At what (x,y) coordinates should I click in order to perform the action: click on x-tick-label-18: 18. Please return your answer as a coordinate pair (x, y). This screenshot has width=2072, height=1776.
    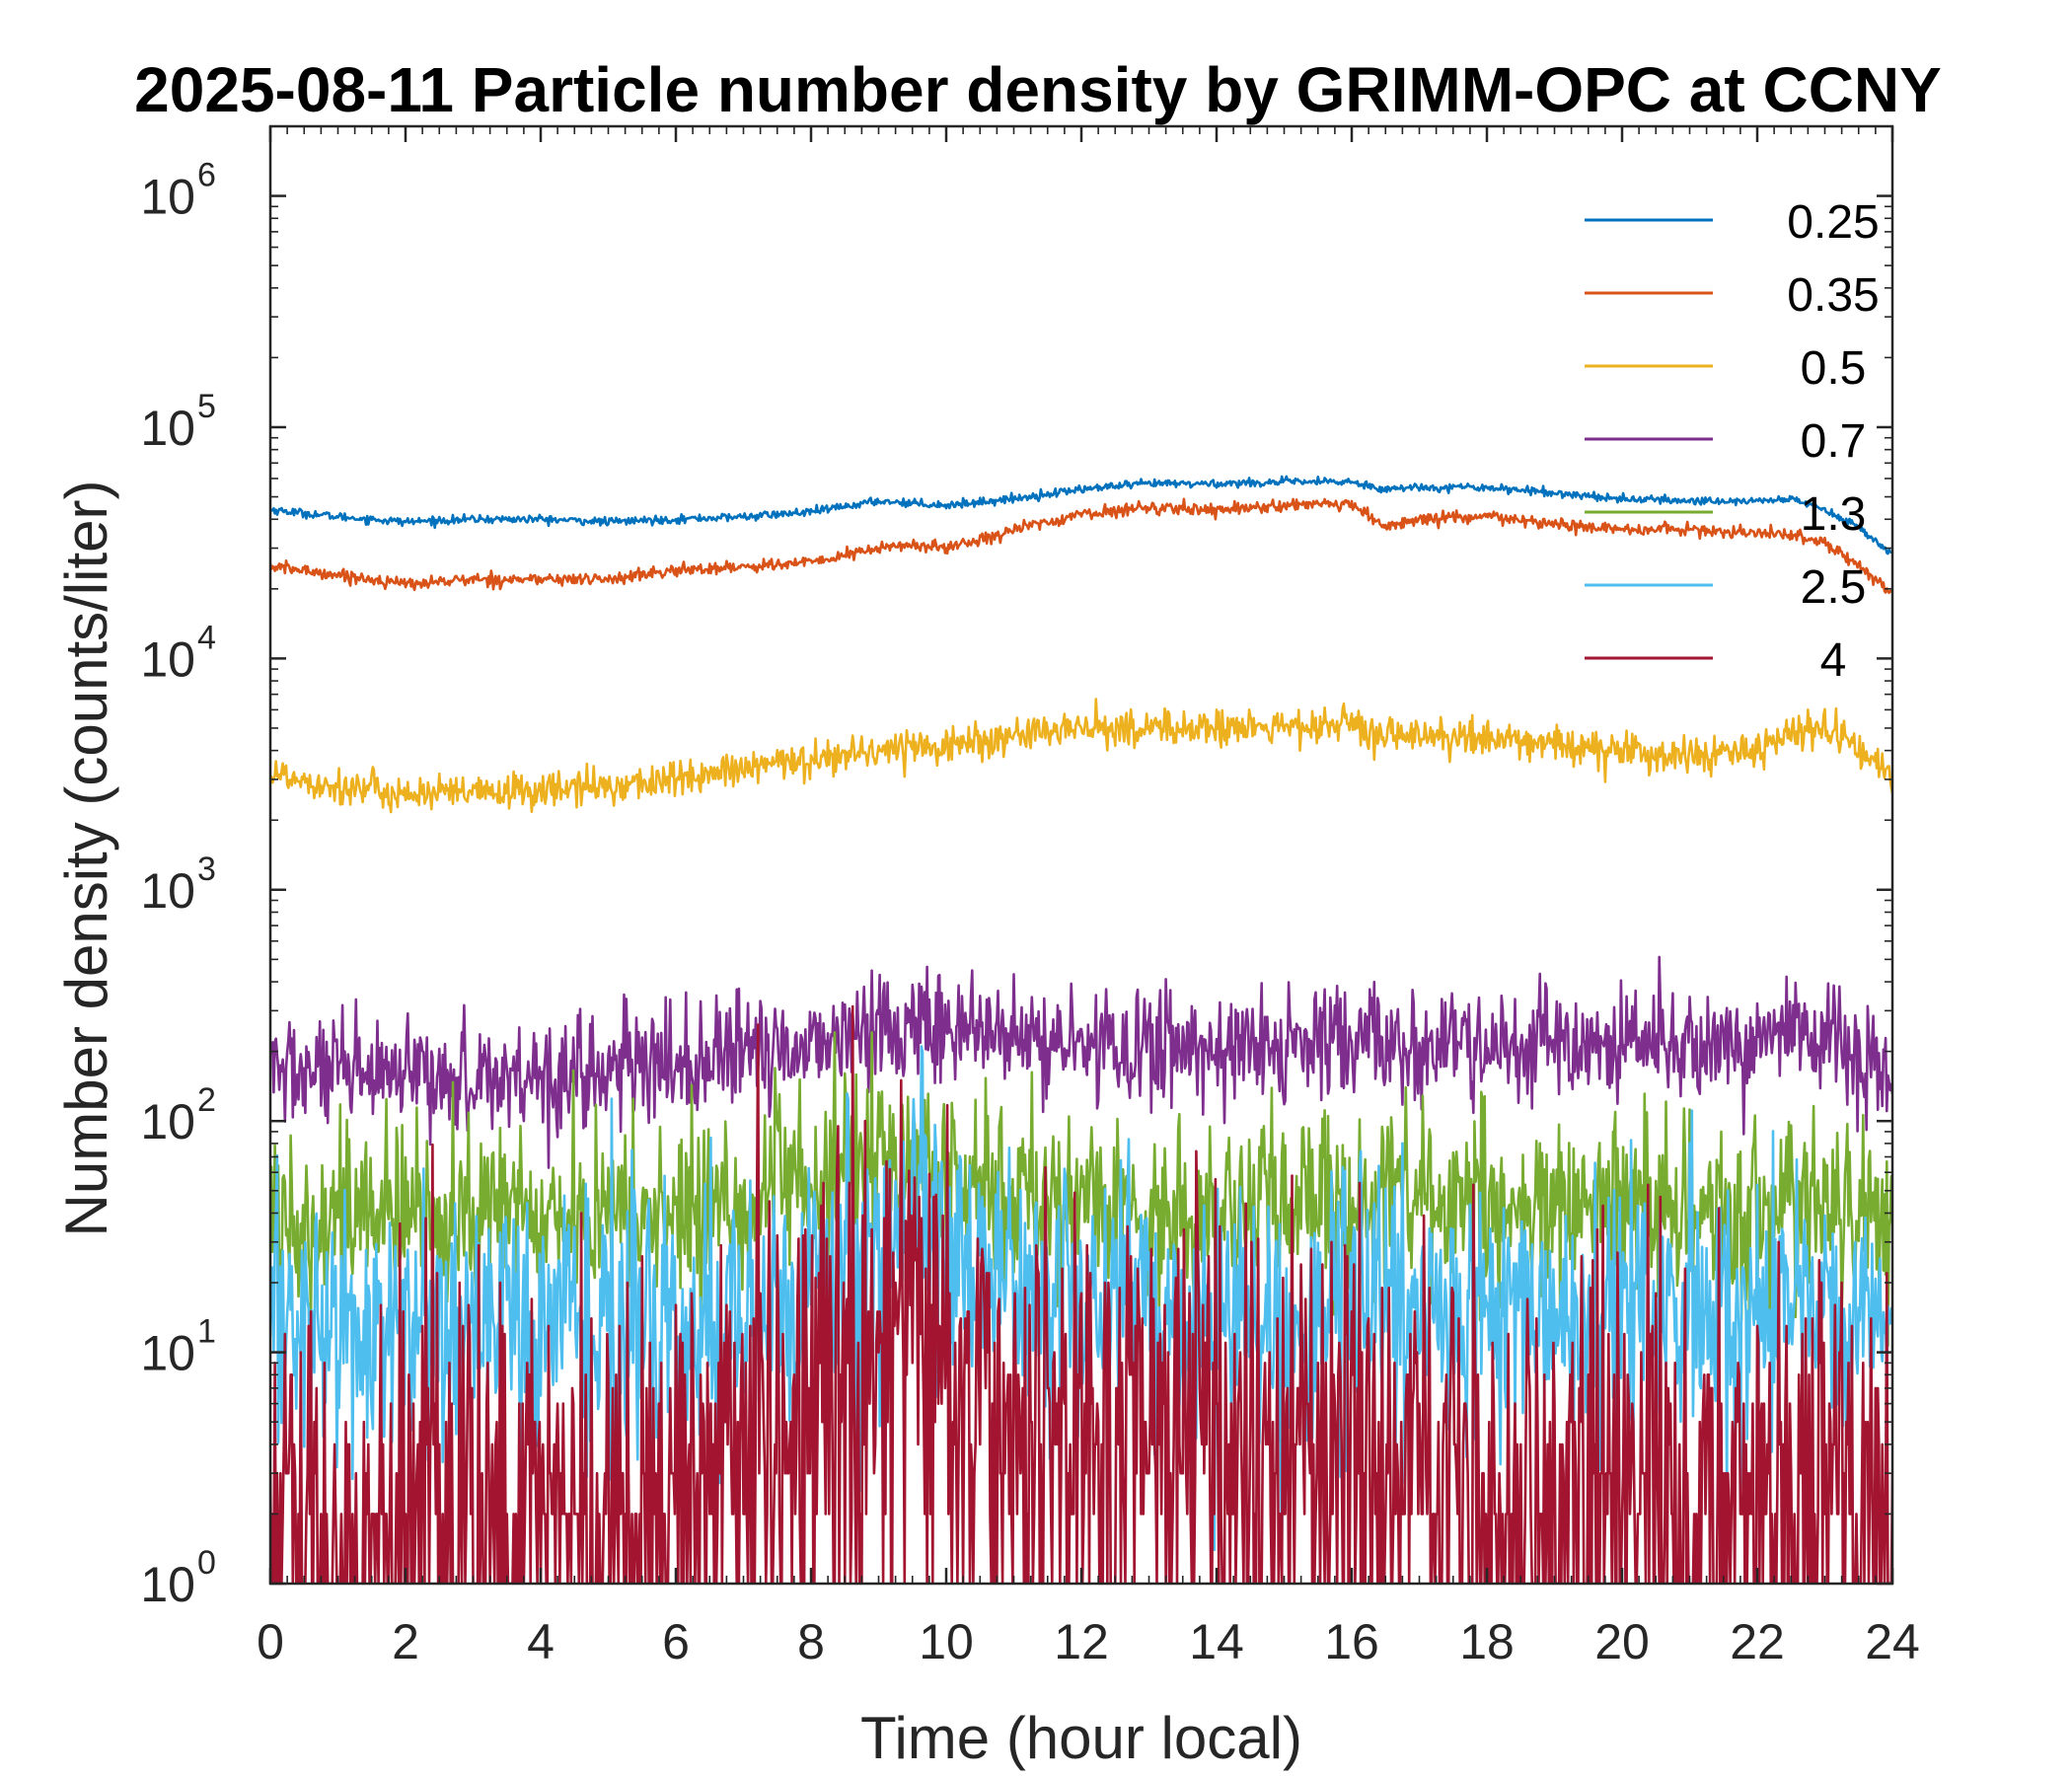
    Looking at the image, I should click on (1487, 1642).